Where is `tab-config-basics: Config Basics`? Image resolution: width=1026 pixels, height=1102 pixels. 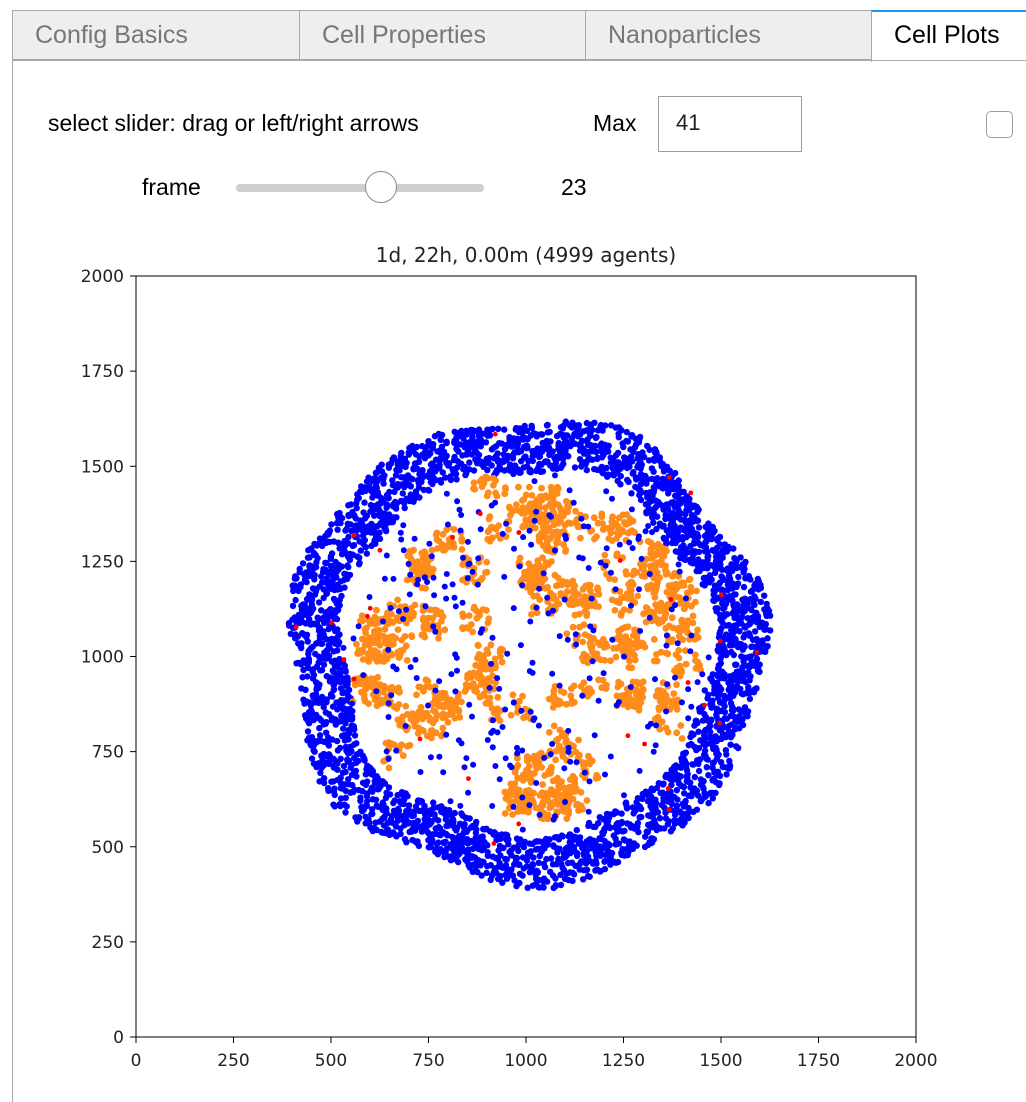 tab-config-basics: Config Basics is located at coordinates (156, 35).